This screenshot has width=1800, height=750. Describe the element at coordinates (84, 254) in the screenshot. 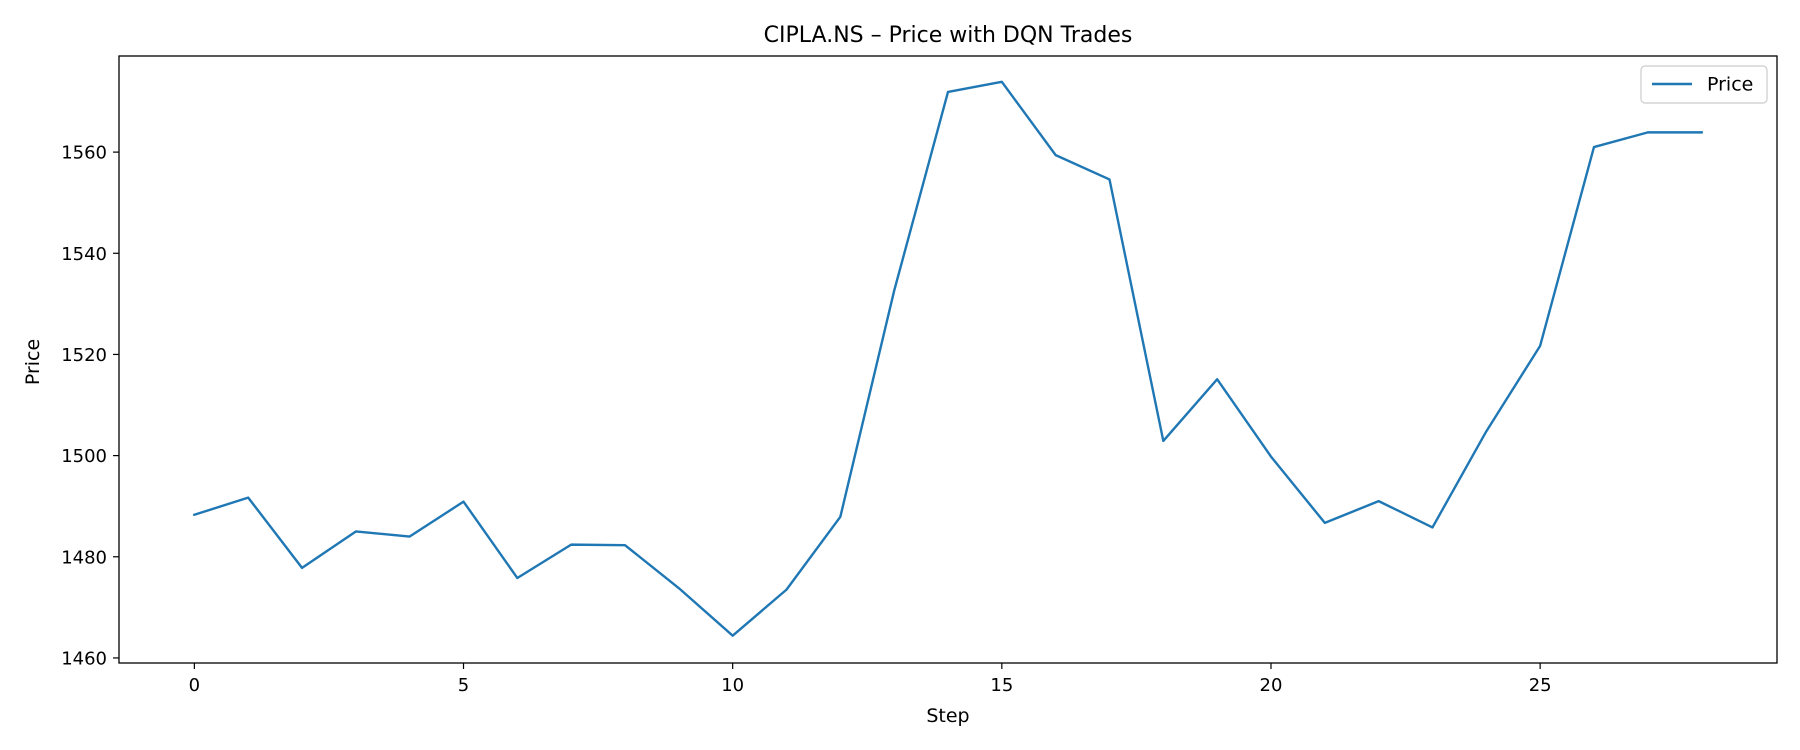

I see `y-tick-label: 1540` at that location.